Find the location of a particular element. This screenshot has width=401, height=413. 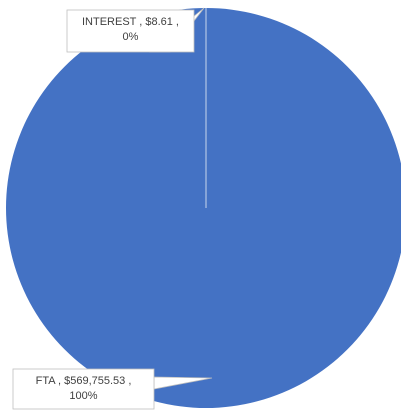

data-label-percent: 100% is located at coordinates (83, 396).